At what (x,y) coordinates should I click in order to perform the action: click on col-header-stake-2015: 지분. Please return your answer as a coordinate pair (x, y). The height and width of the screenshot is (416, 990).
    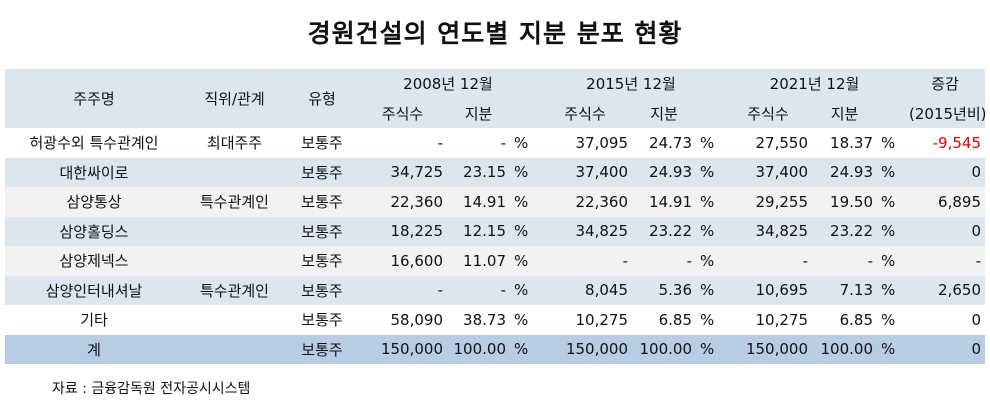
    Looking at the image, I should click on (664, 113).